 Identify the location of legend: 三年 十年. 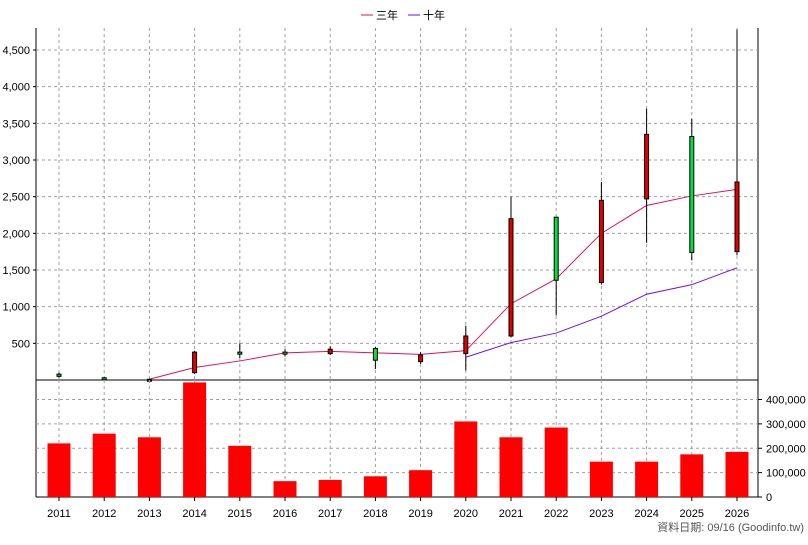
(403, 15).